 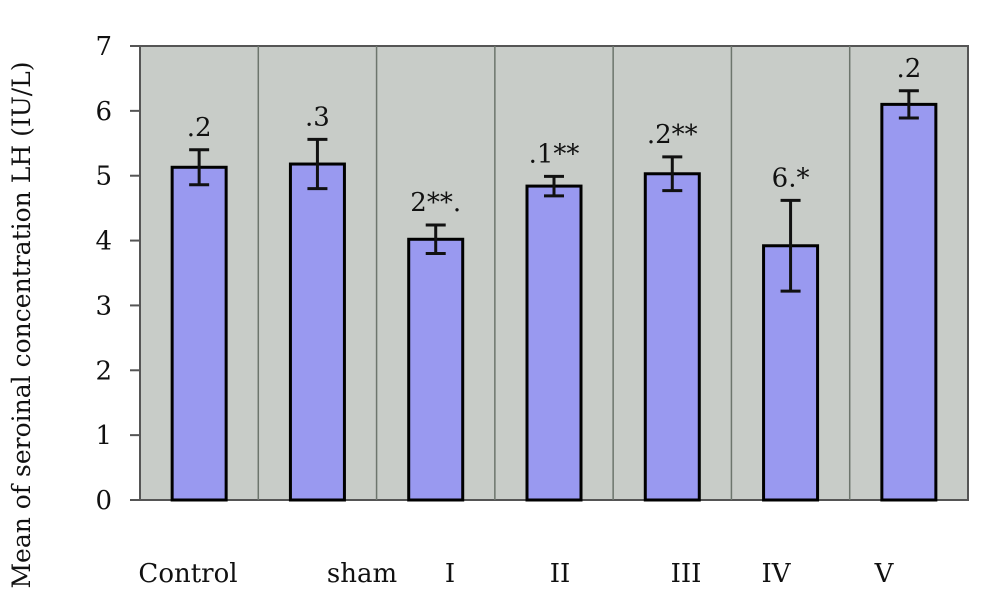 What do you see at coordinates (362, 574) in the screenshot?
I see `x-tick-label: sham` at bounding box center [362, 574].